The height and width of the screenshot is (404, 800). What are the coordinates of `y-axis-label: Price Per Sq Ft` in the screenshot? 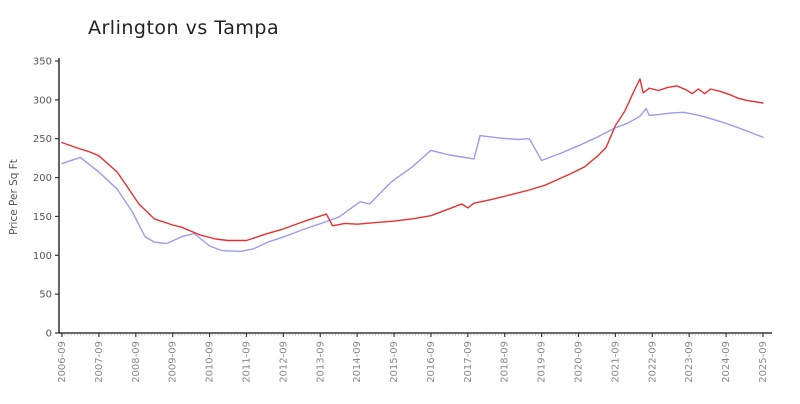 It's located at (14, 197).